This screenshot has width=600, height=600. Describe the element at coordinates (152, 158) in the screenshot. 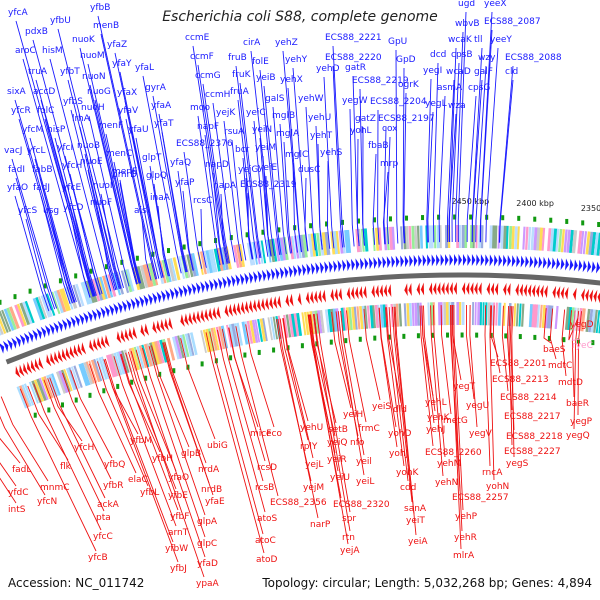

I see `gene-label: glpT` at that location.